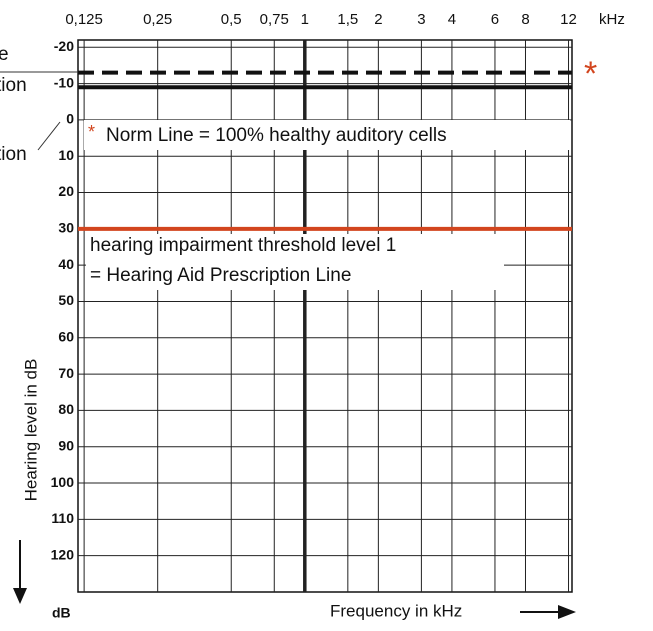 This screenshot has width=653, height=631. What do you see at coordinates (66, 155) in the screenshot?
I see `y-tick-label: 10` at bounding box center [66, 155].